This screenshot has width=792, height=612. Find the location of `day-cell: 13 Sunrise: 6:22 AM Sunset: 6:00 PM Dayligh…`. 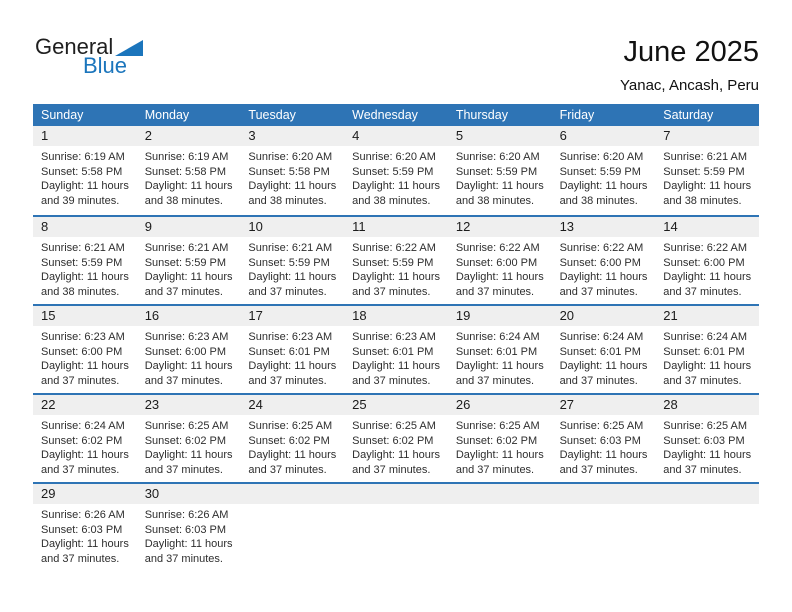

day-cell: 13 Sunrise: 6:22 AM Sunset: 6:00 PM Dayligh… is located at coordinates (603, 260).